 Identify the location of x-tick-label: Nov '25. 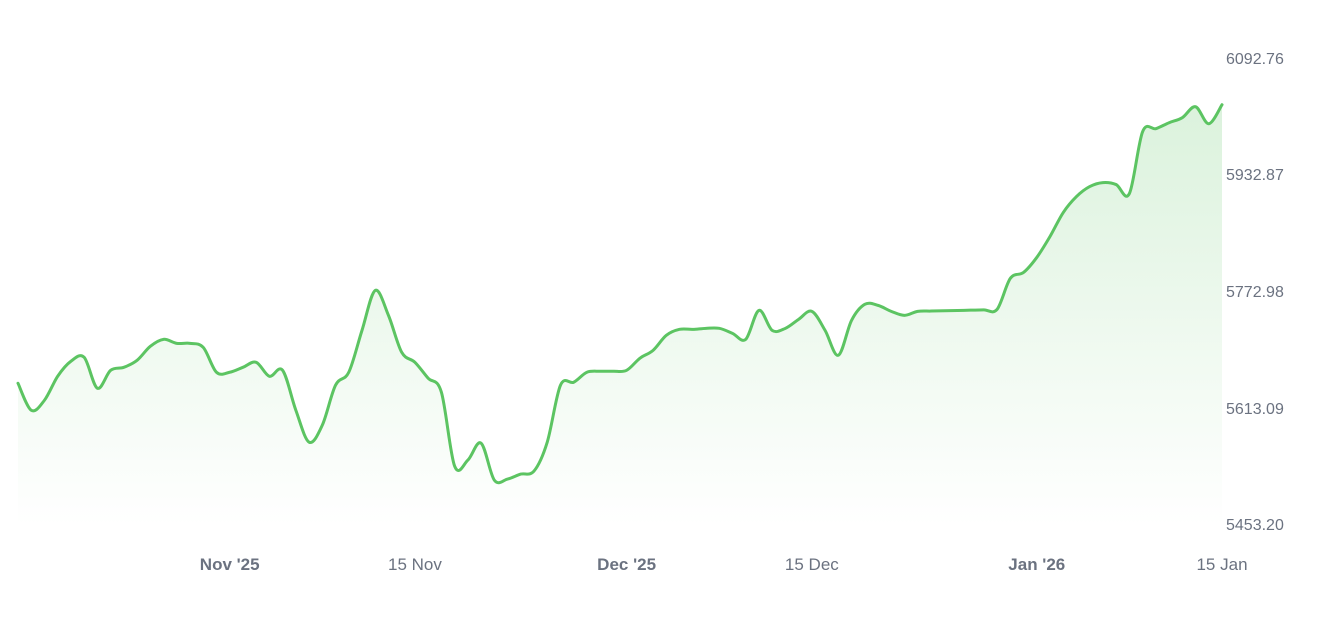
(229, 564).